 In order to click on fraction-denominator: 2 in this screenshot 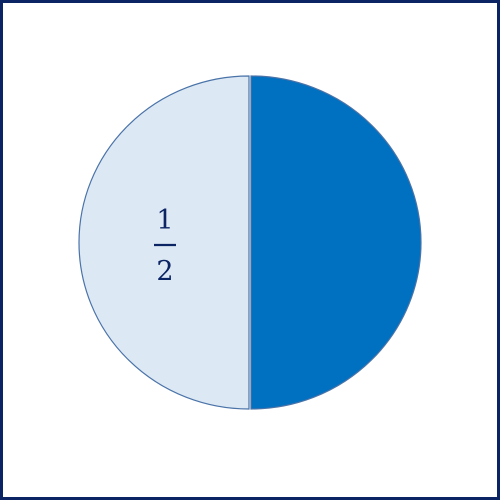, I will do `click(164, 271)`.